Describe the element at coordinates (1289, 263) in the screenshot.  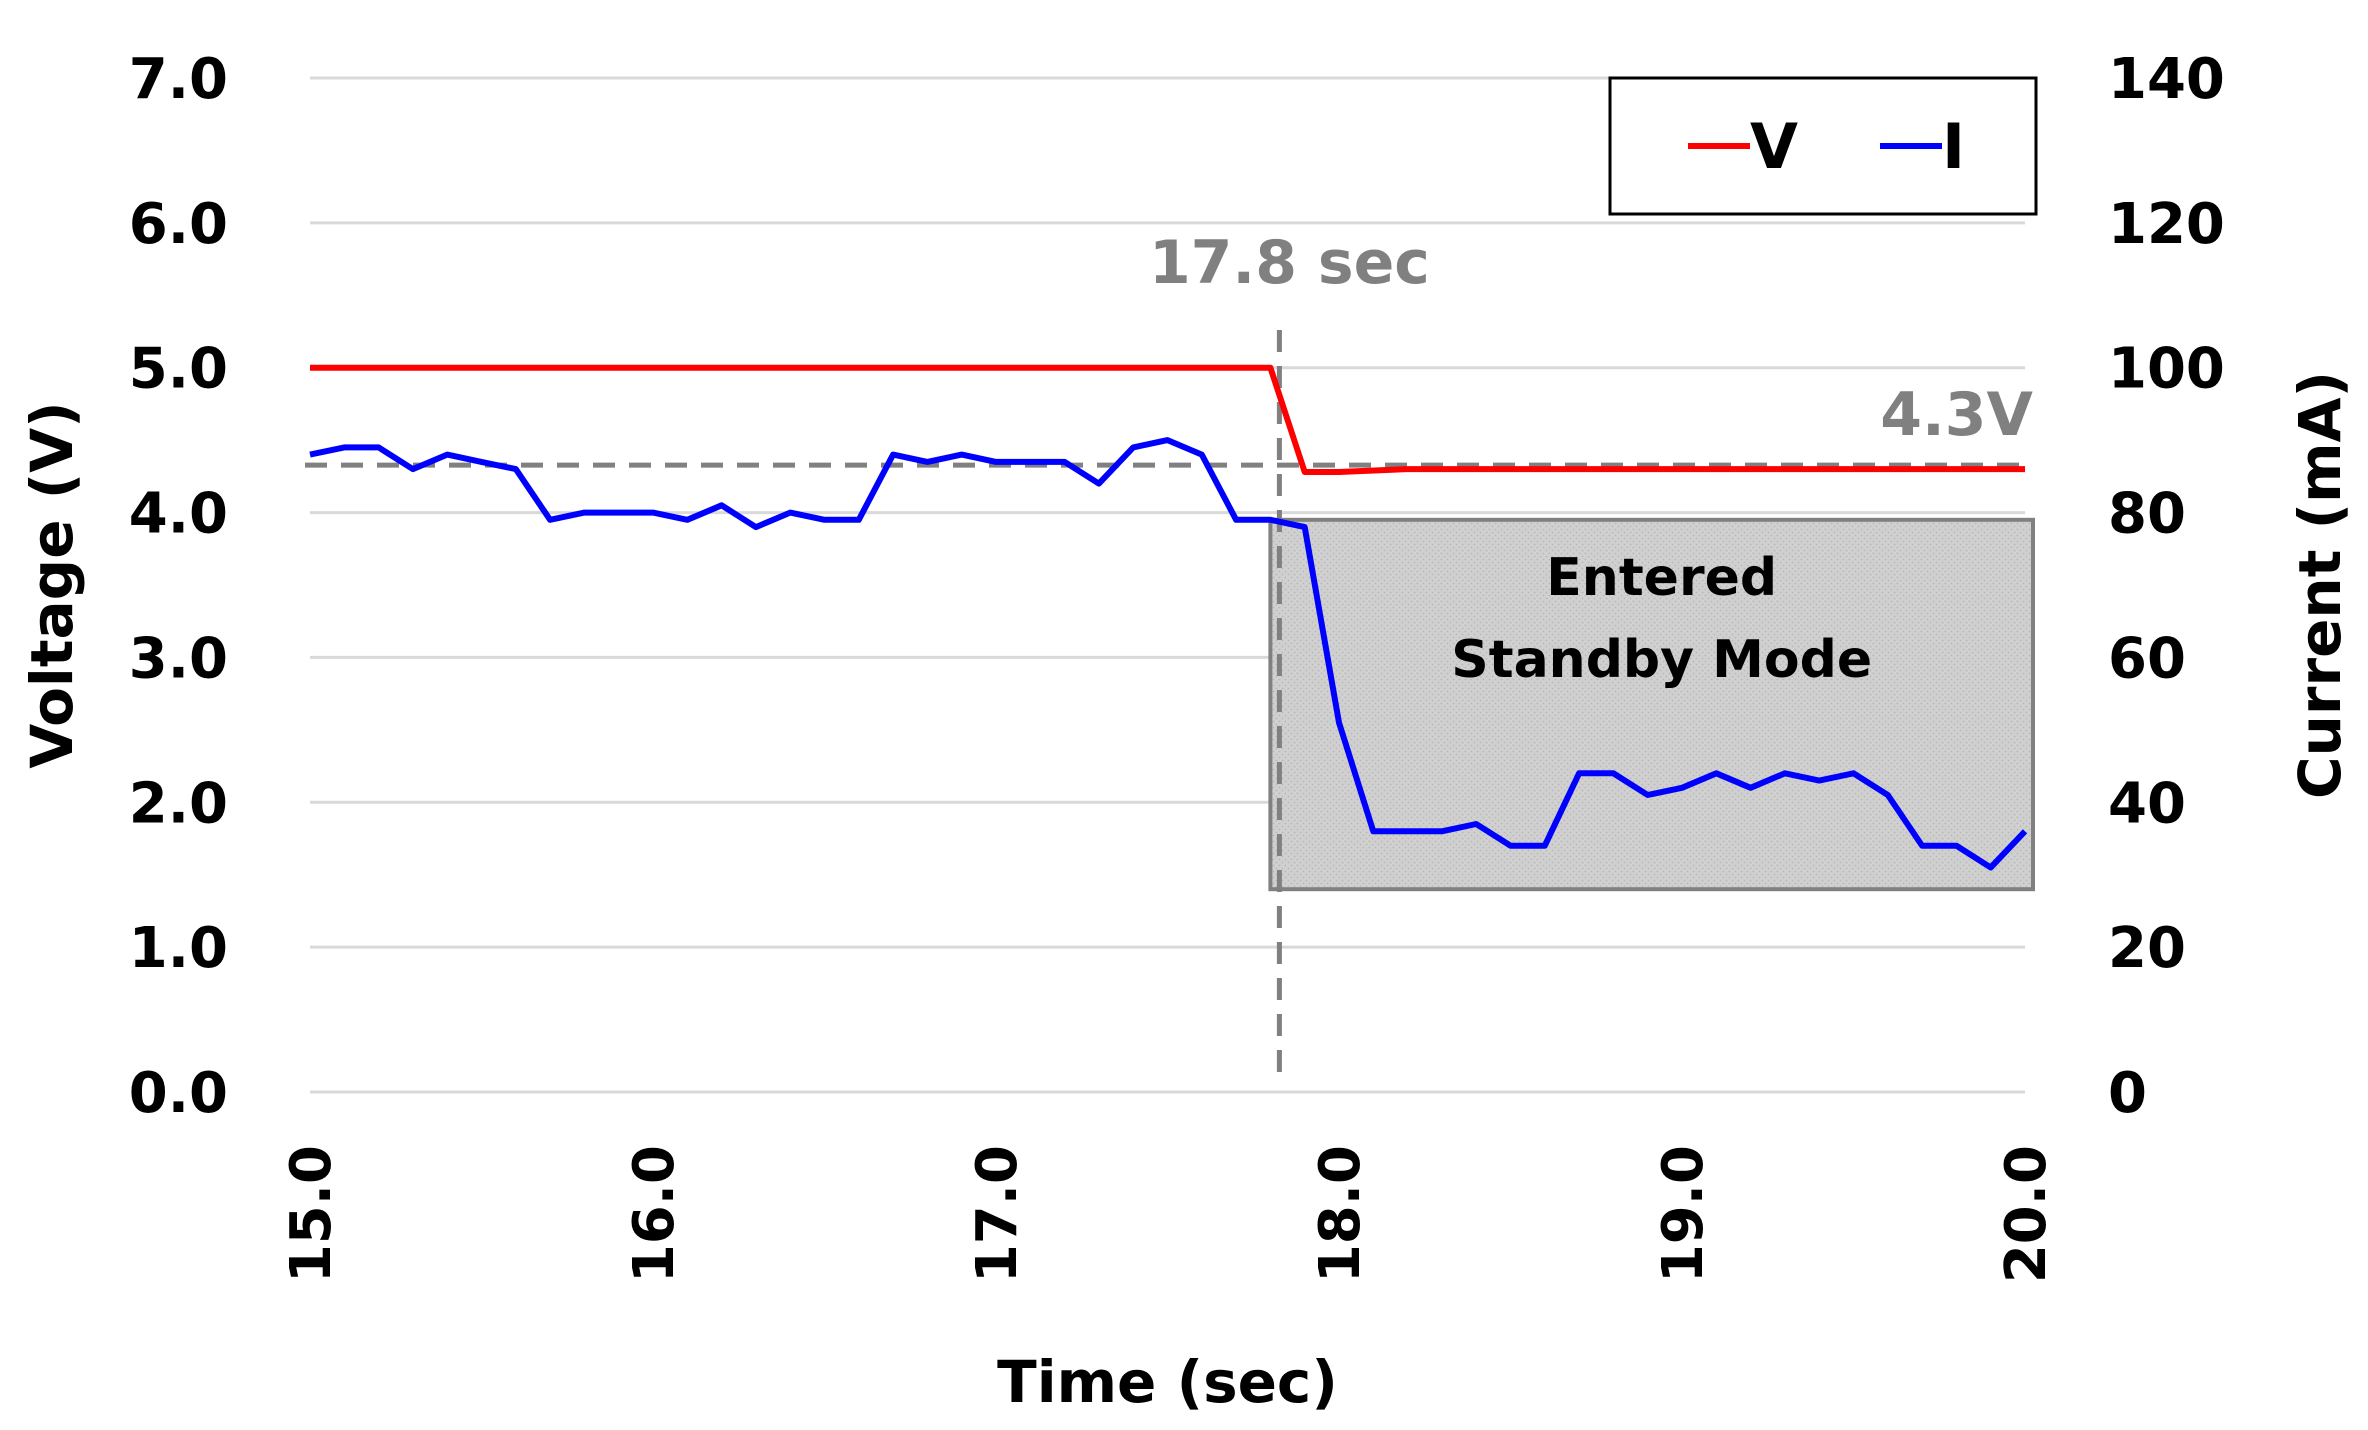
I see `time-marker-label: 17.8 sec` at that location.